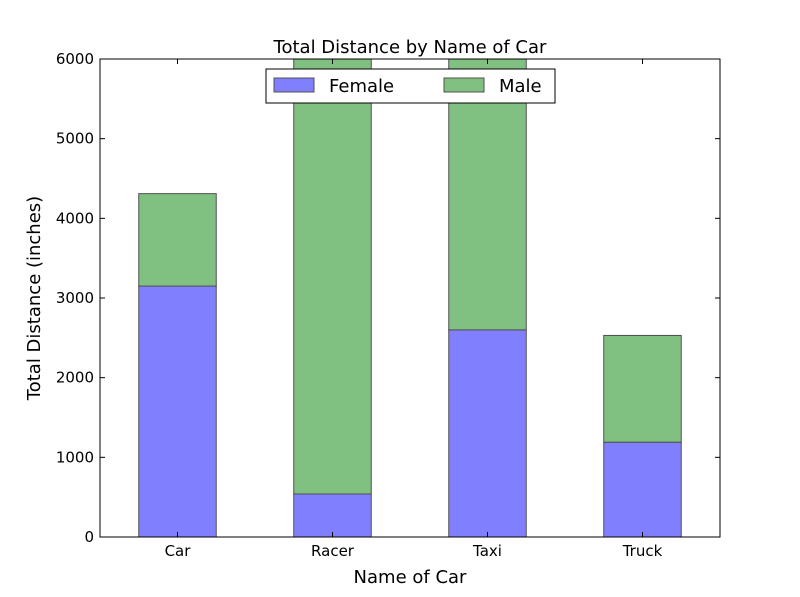 This screenshot has height=597, width=800. Describe the element at coordinates (89, 537) in the screenshot. I see `y-tick-label: 0` at that location.